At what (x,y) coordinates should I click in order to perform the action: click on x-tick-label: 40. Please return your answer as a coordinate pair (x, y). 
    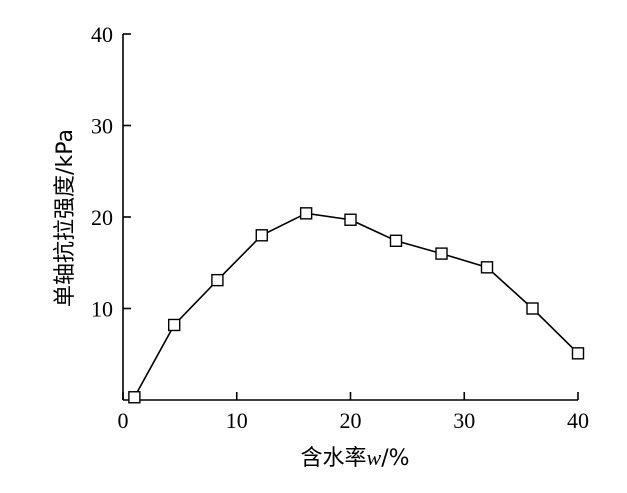
    Looking at the image, I should click on (578, 420).